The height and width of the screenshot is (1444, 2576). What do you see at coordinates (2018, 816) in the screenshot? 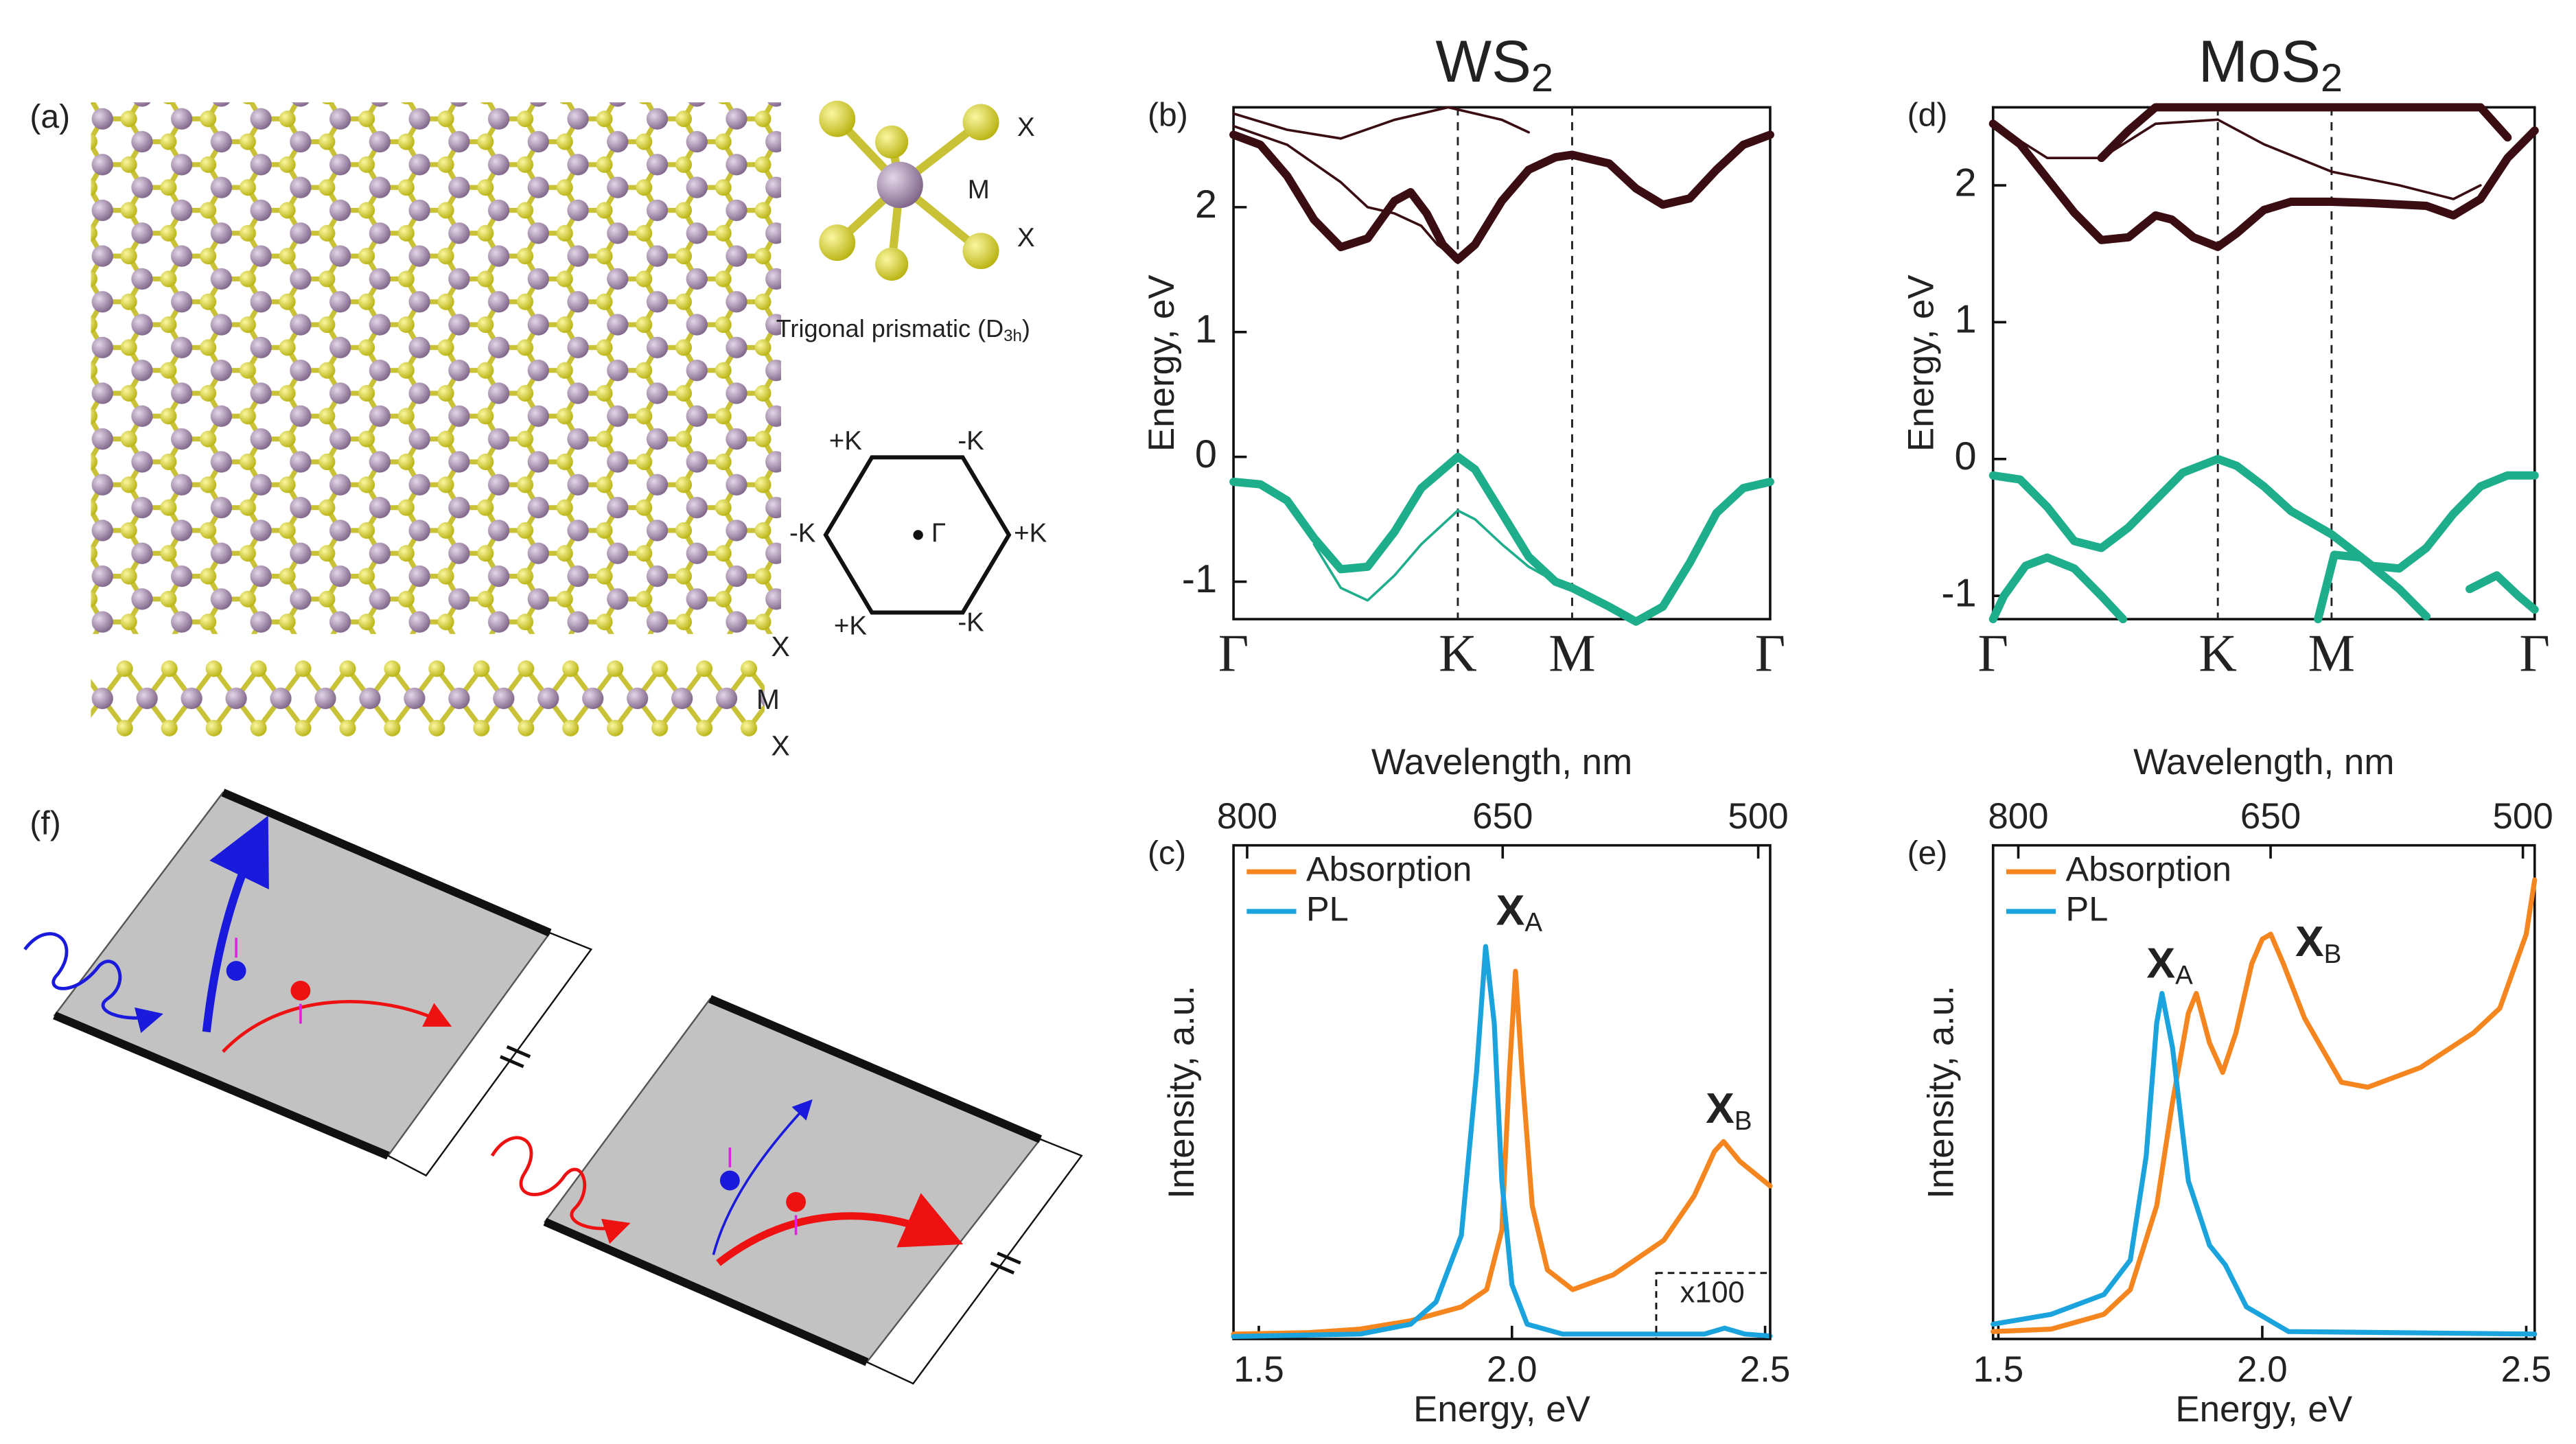
I see `x2-tick-label: 800` at bounding box center [2018, 816].